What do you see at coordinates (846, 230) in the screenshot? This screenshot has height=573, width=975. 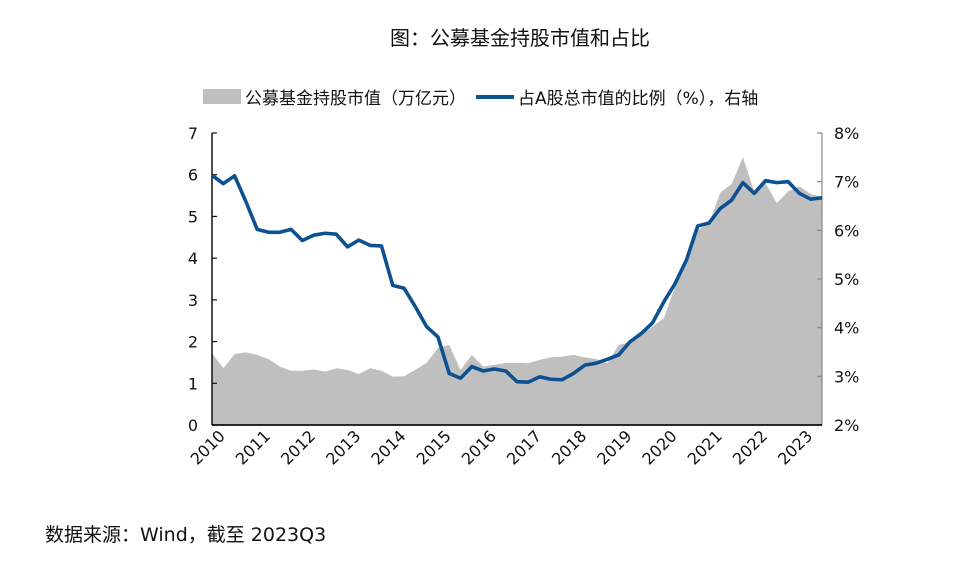 I see `right-tick-label: 6%` at bounding box center [846, 230].